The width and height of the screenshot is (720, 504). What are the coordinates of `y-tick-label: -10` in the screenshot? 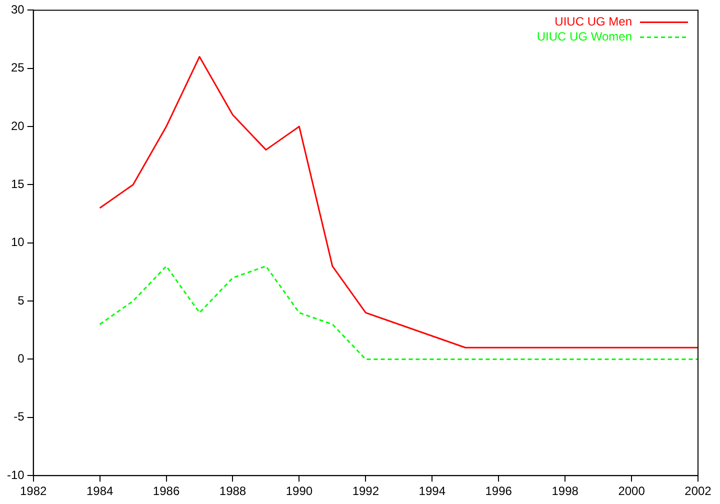 It's located at (16, 475).